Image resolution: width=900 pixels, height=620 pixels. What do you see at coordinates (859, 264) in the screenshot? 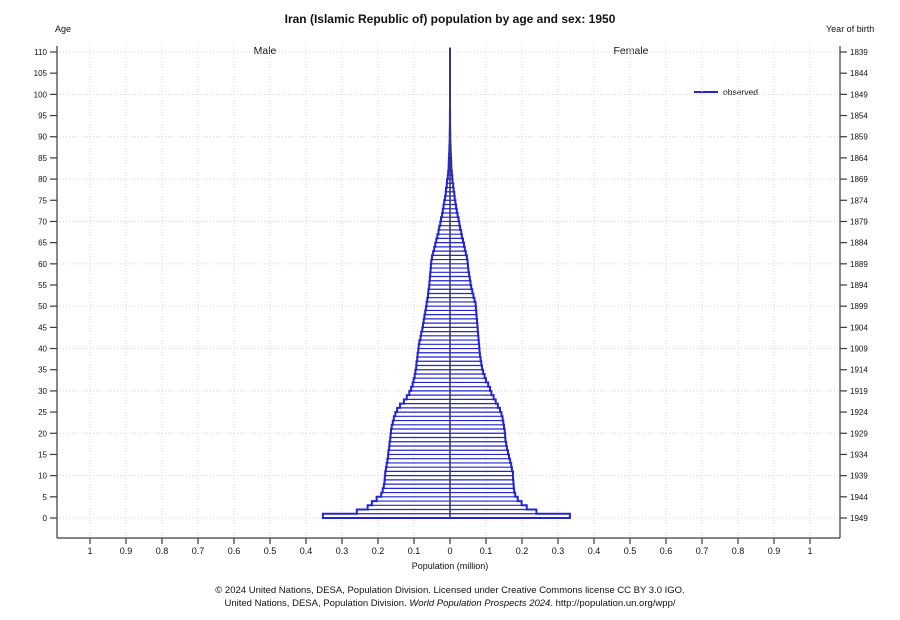
I see `year-tick-label: 1889` at bounding box center [859, 264].